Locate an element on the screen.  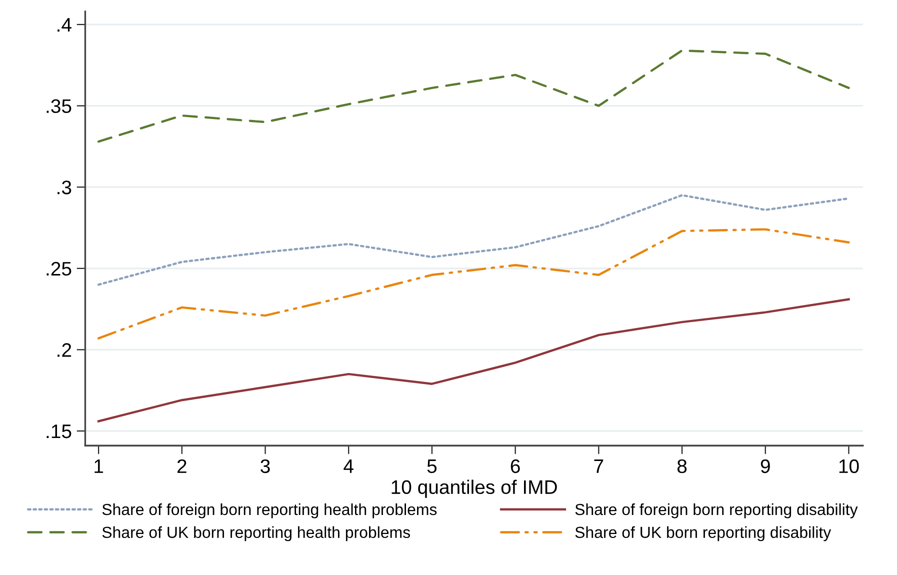
legend-label: Share of UK born reporting health problems is located at coordinates (256, 534).